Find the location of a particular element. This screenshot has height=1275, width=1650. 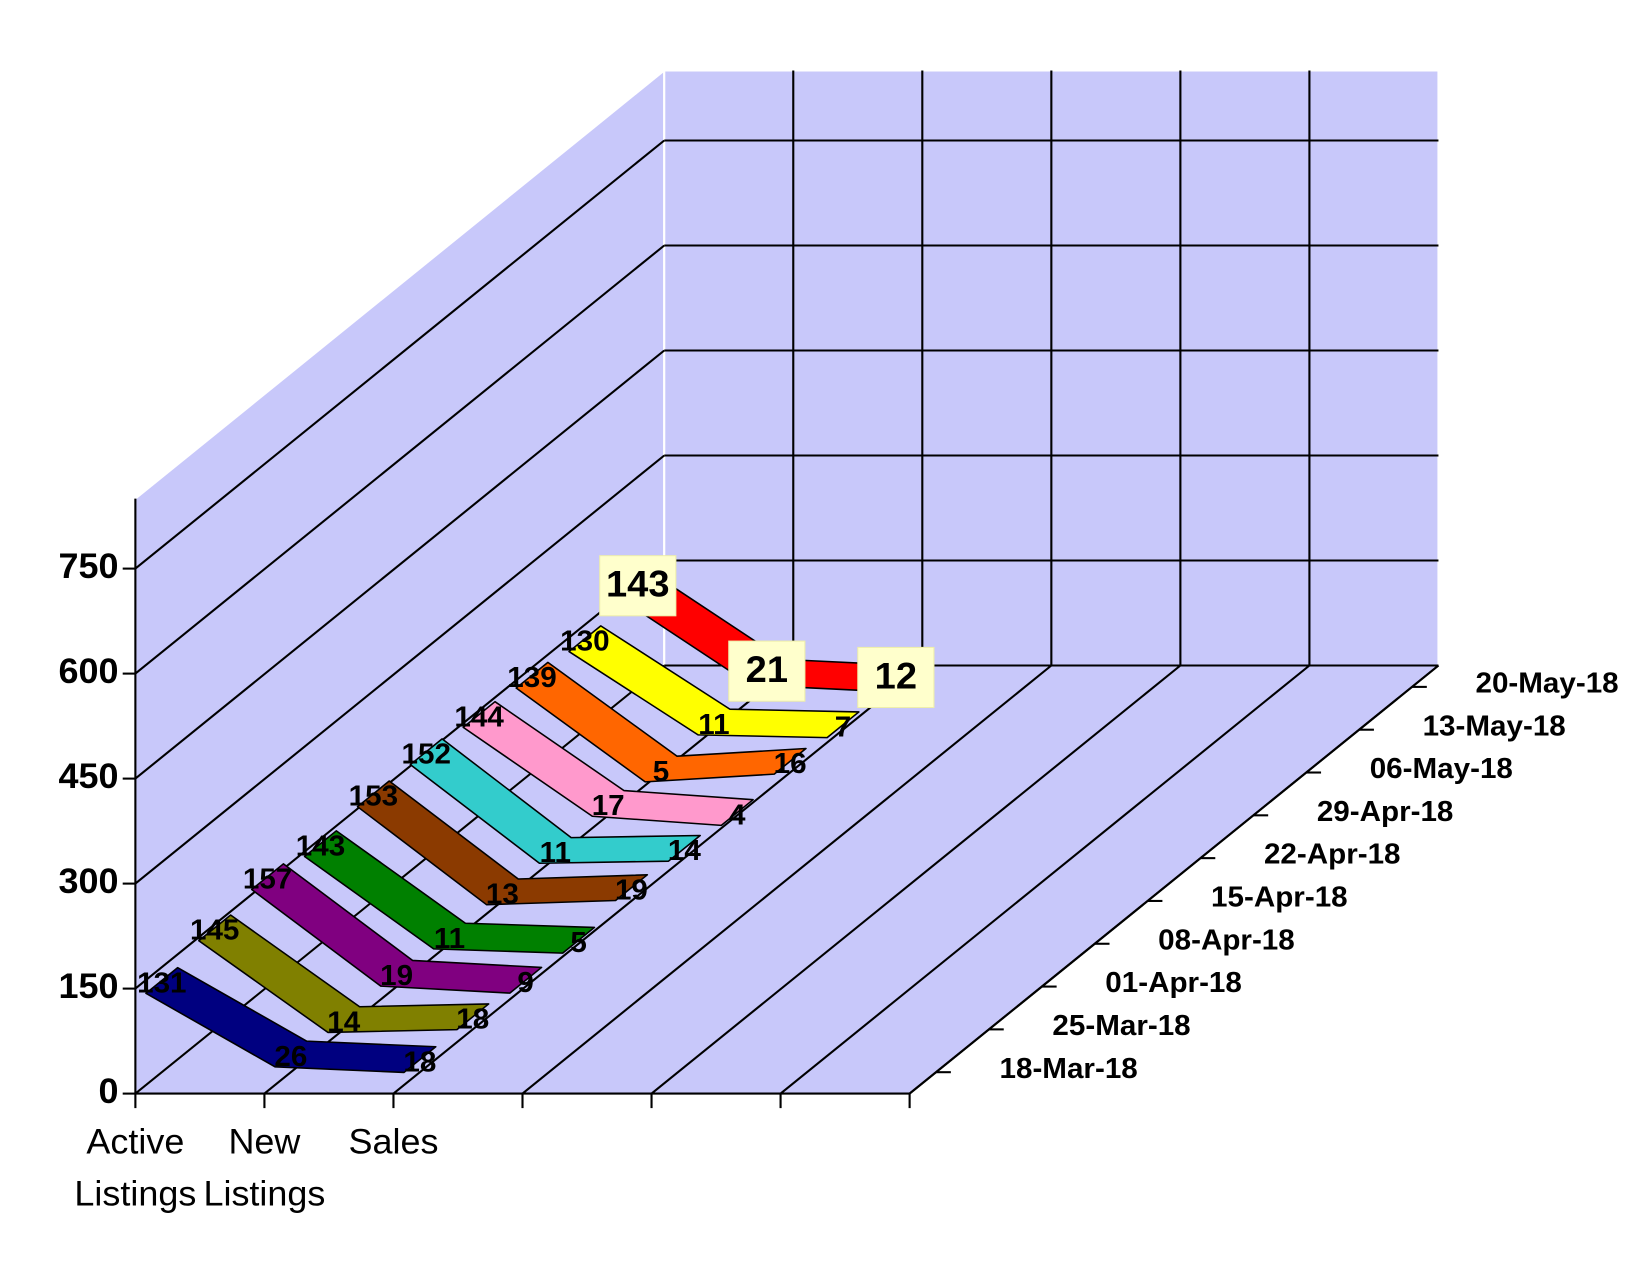

x-tick-label: Active Listings is located at coordinates (135, 1168).